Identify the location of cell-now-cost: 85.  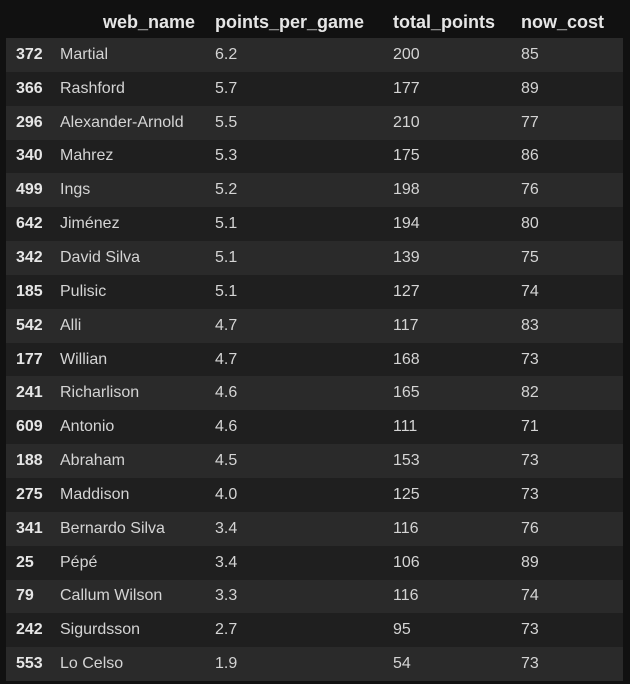
(530, 54).